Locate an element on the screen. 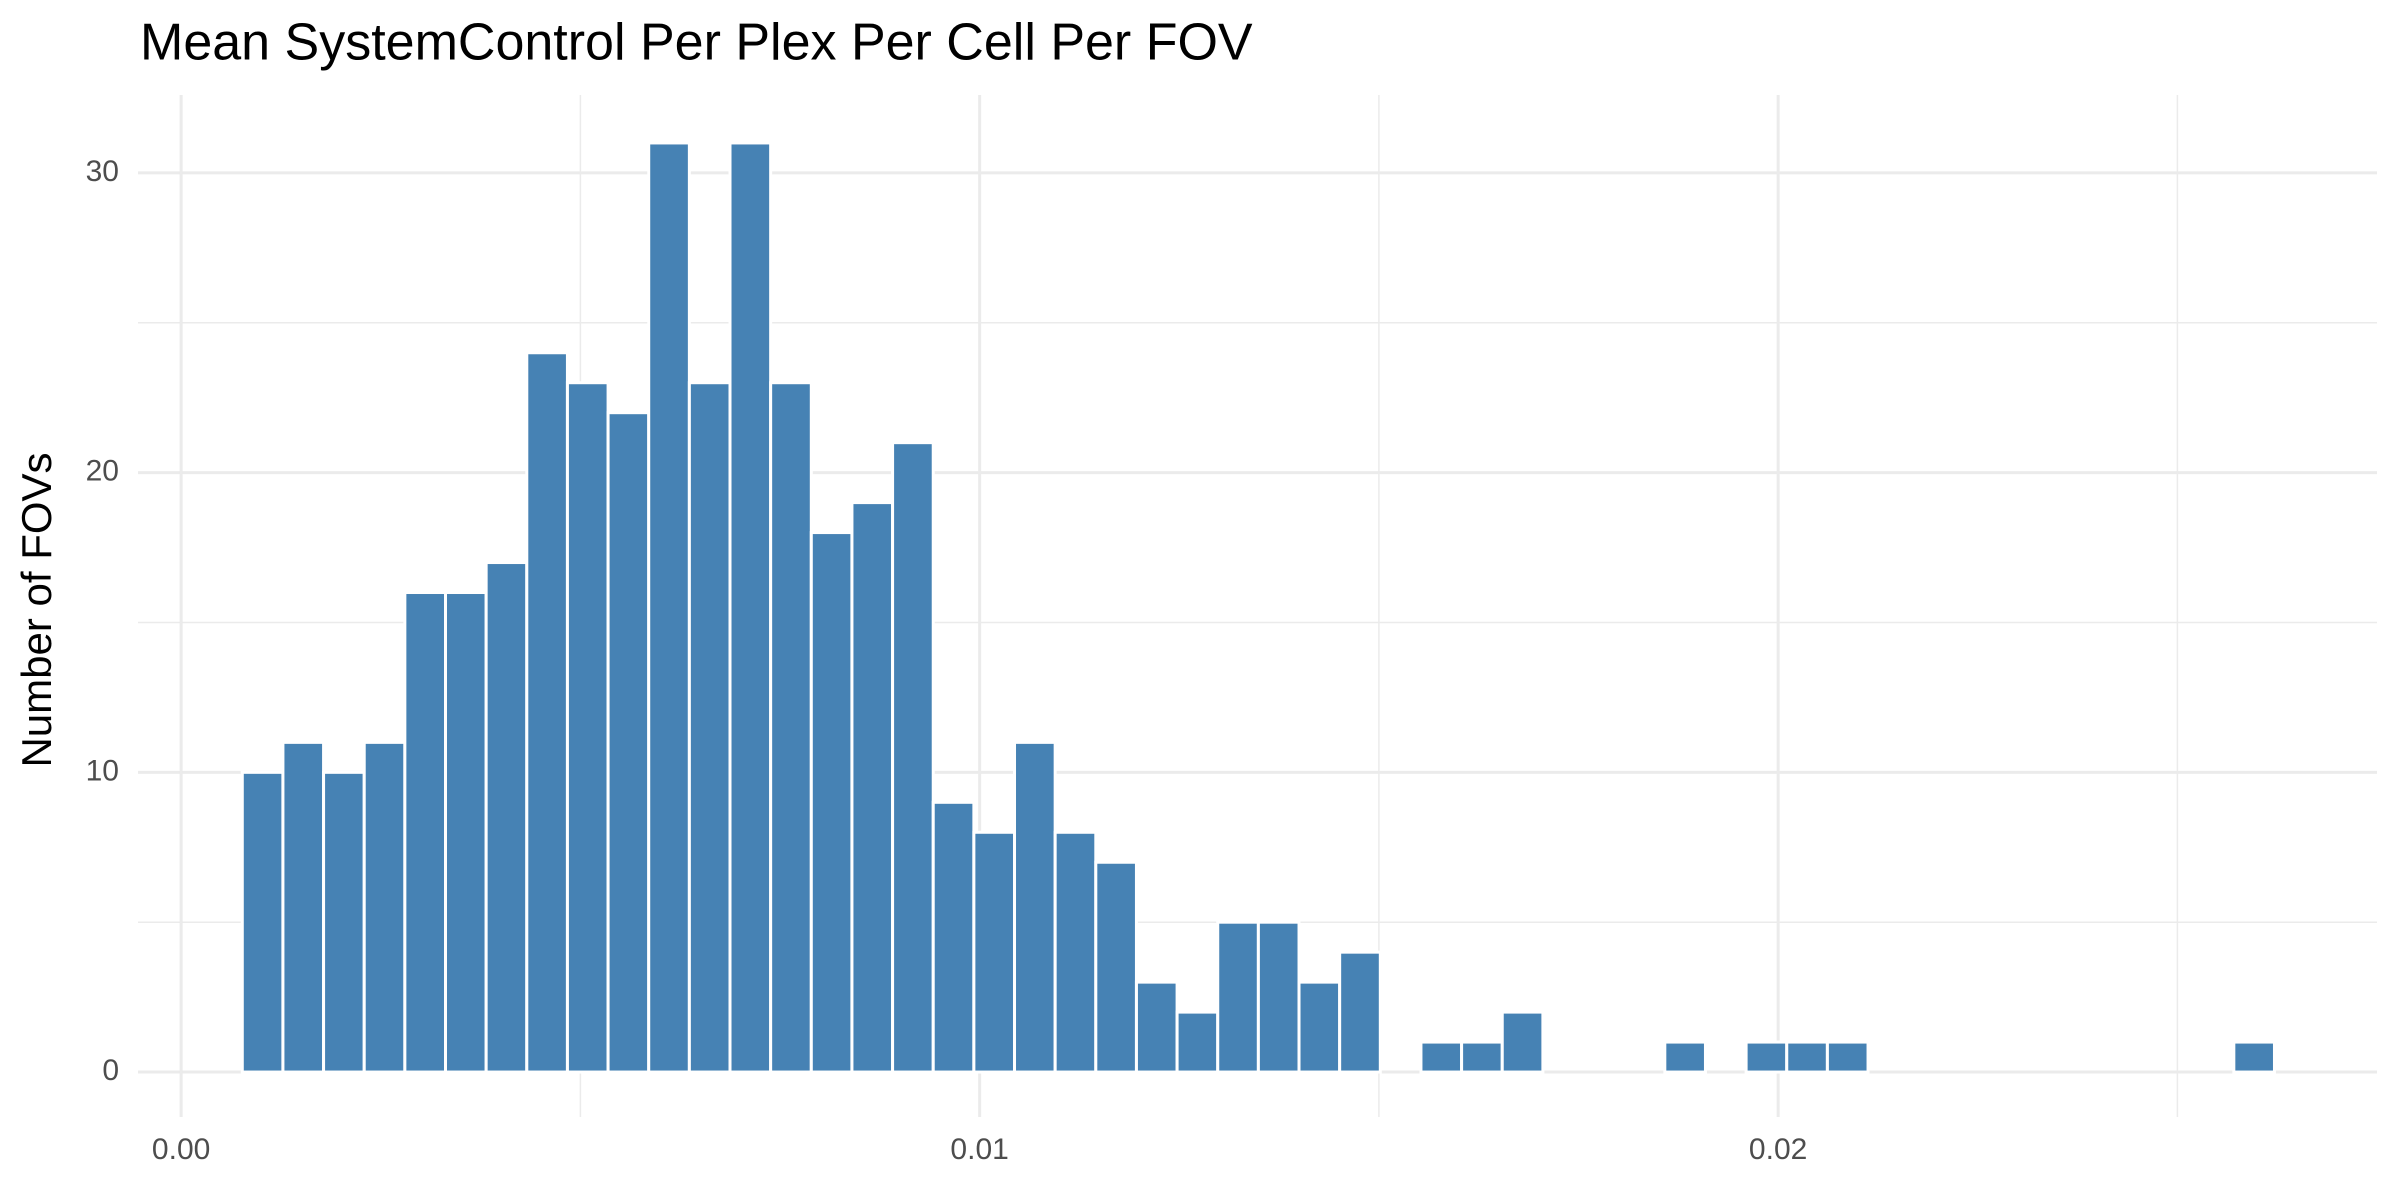 This screenshot has height=1200, width=2400. x-tick-label: 0.01 is located at coordinates (979, 1149).